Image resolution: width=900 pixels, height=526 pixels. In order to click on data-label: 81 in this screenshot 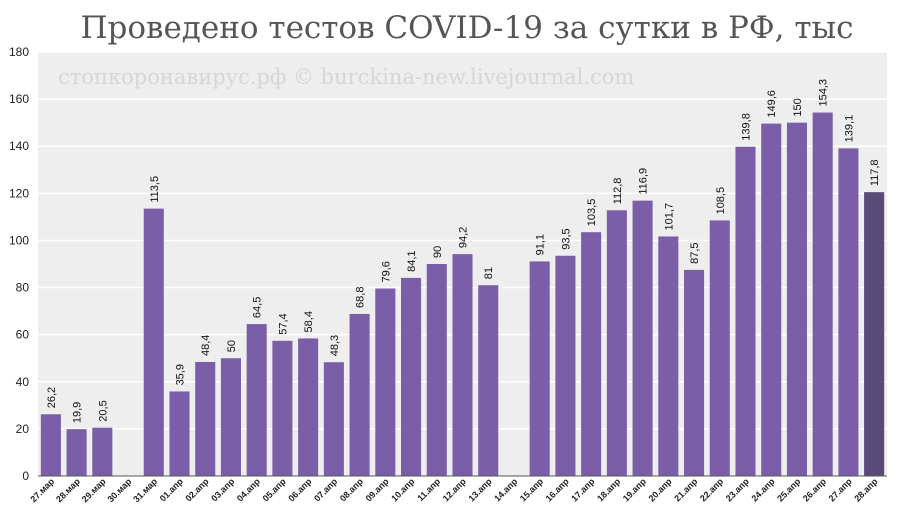, I will do `click(489, 273)`.